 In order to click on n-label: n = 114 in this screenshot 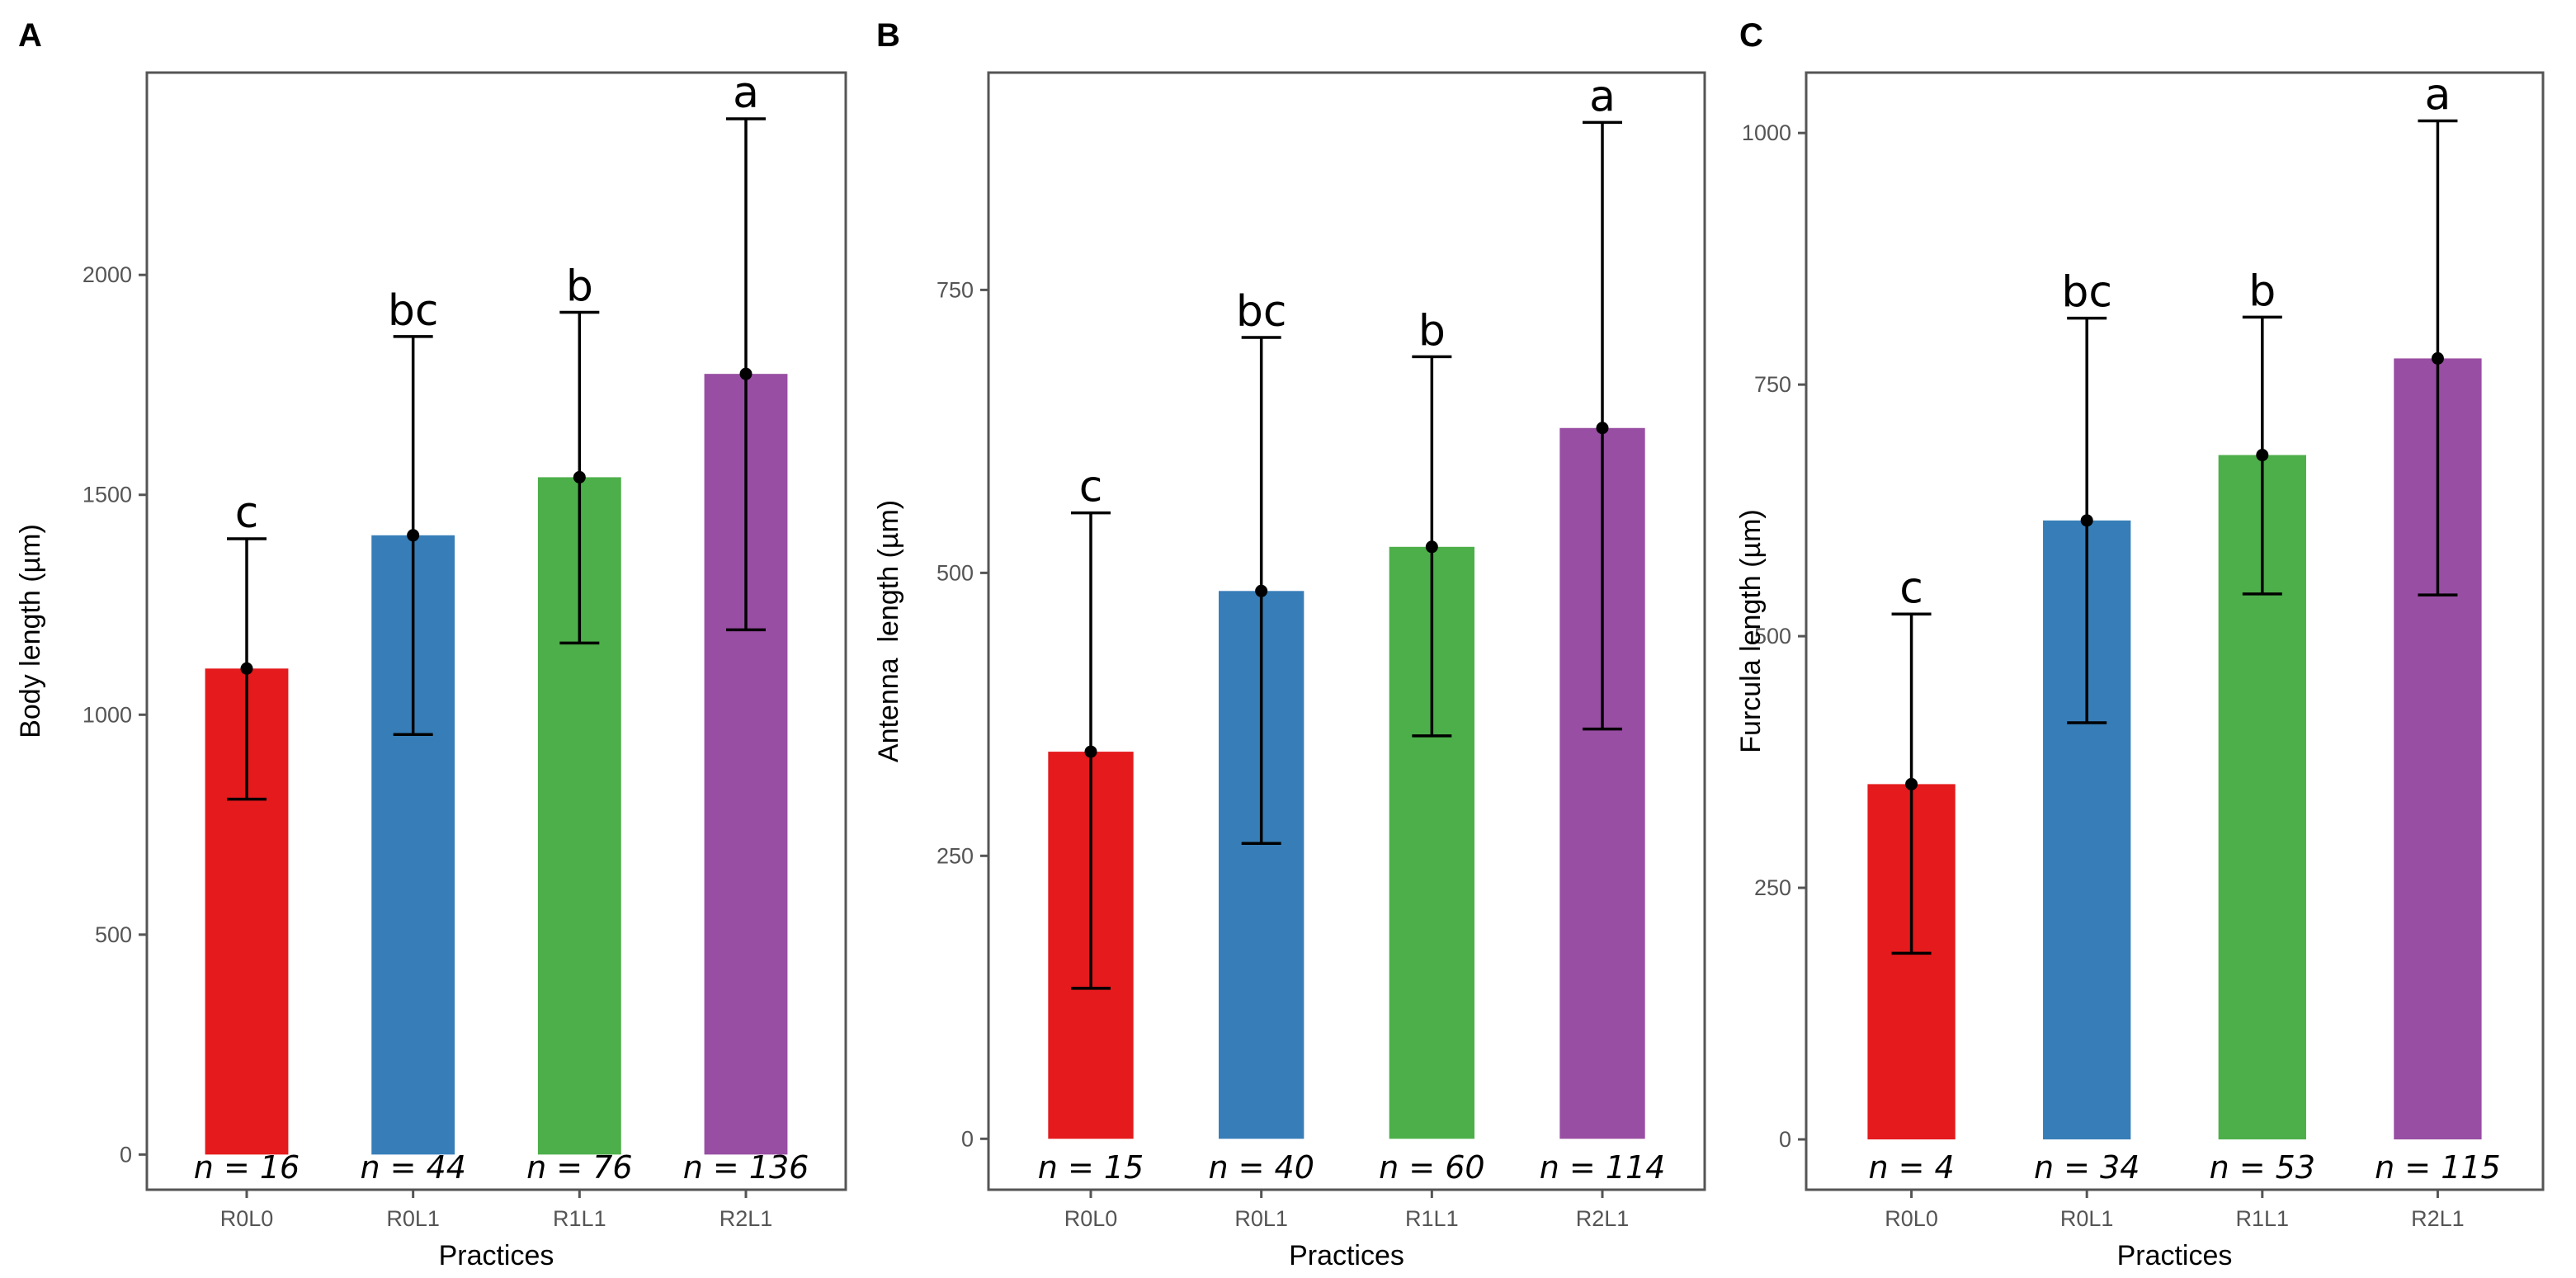, I will do `click(1603, 1167)`.